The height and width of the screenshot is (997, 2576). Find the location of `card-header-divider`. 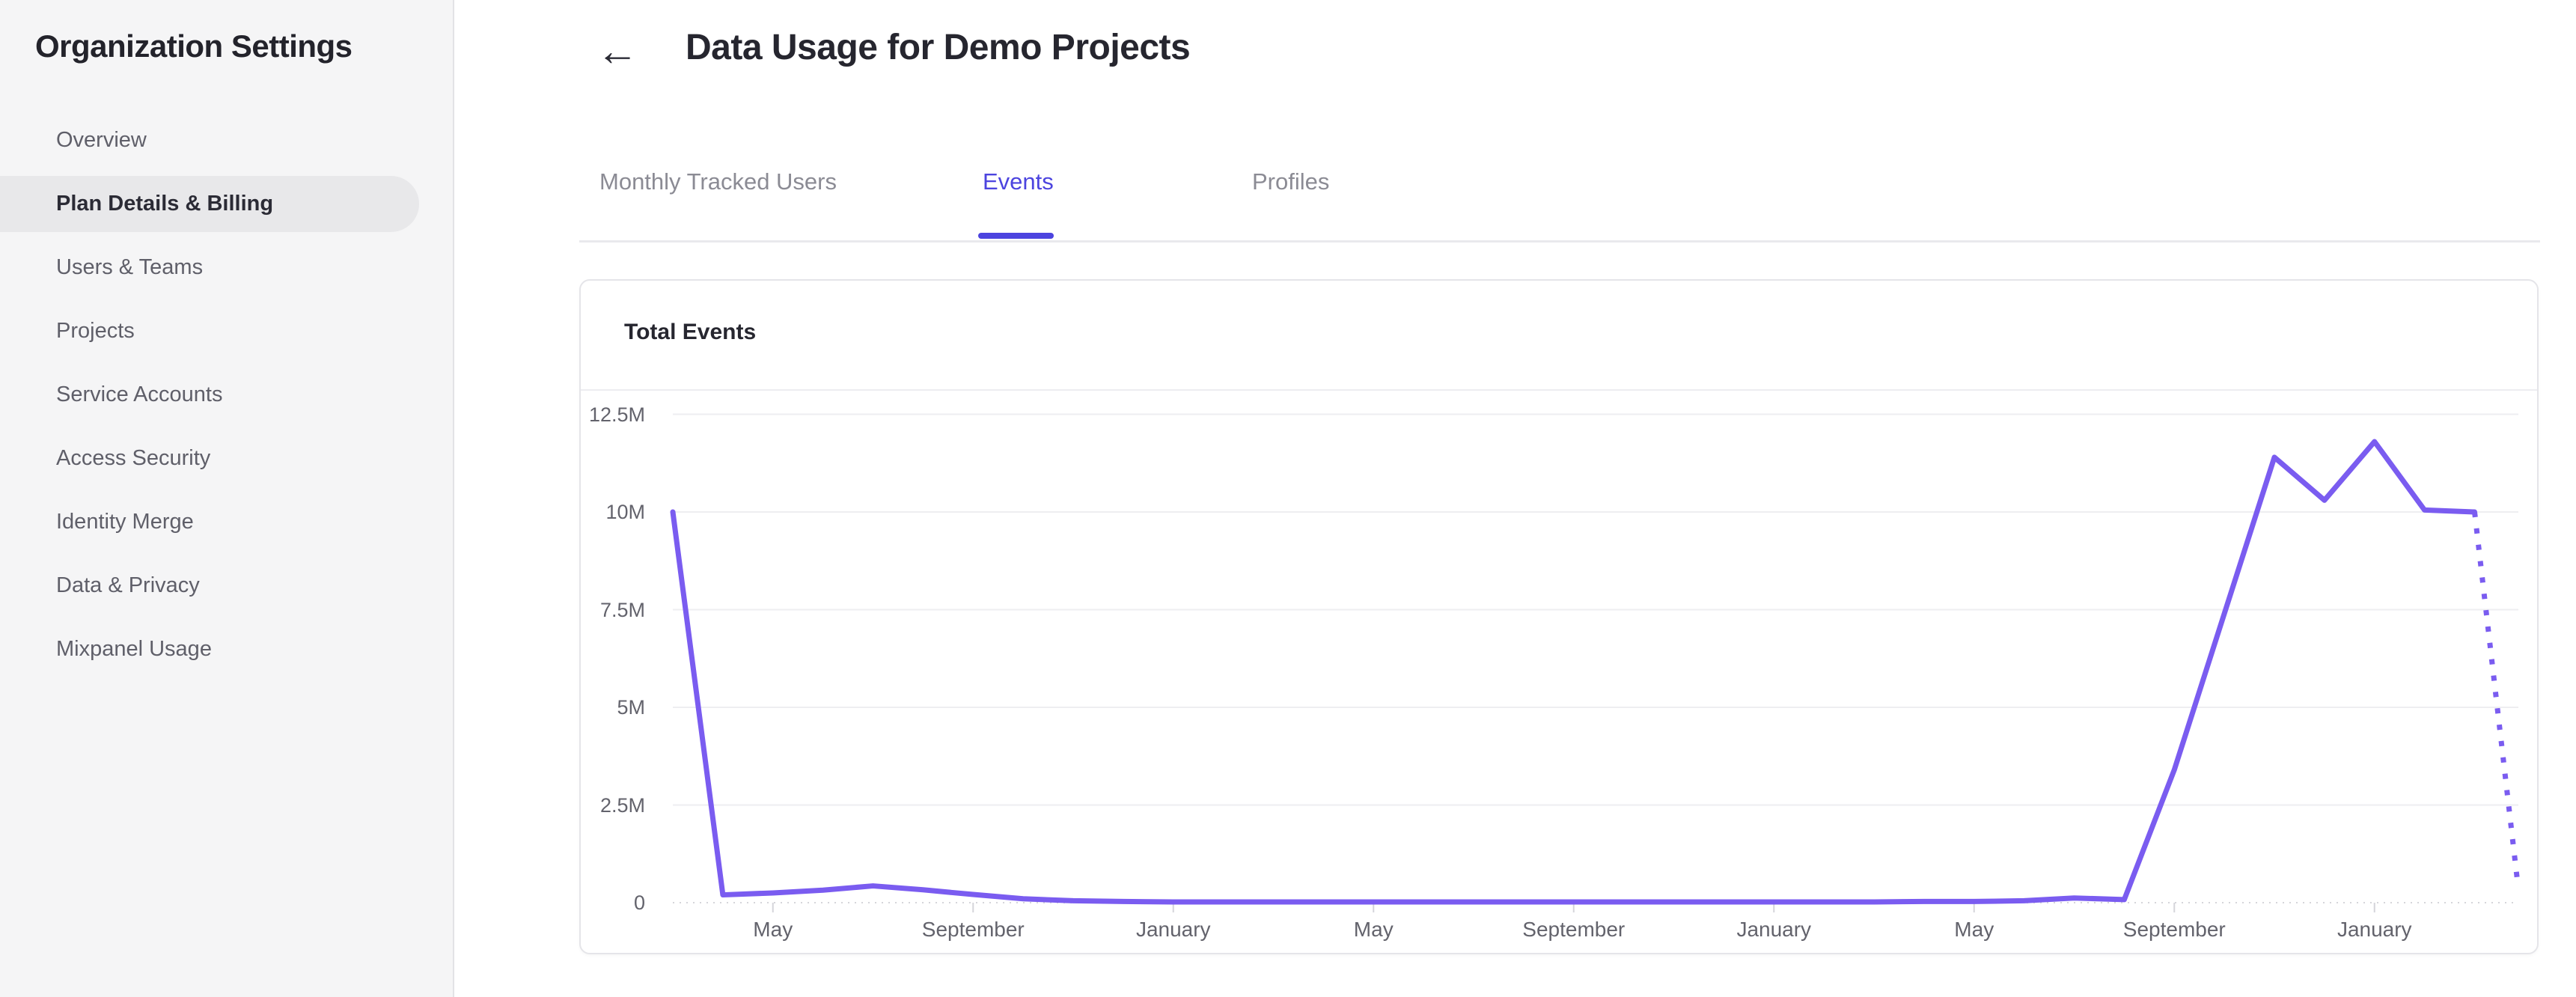

card-header-divider is located at coordinates (1559, 390).